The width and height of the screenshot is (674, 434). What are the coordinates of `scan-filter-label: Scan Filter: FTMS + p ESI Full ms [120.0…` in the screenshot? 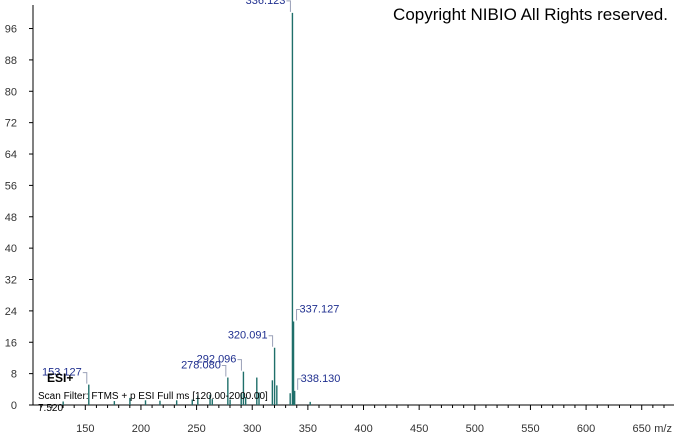 It's located at (153, 396).